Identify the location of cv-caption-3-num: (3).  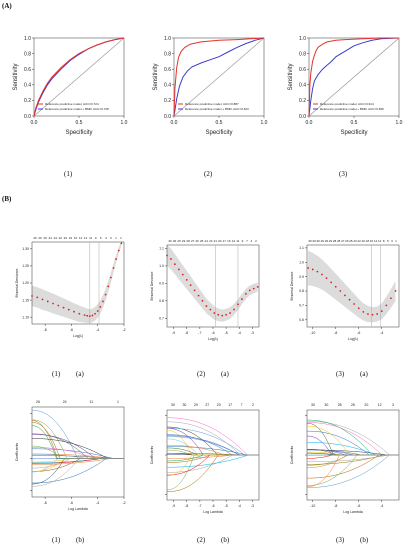
(340, 374).